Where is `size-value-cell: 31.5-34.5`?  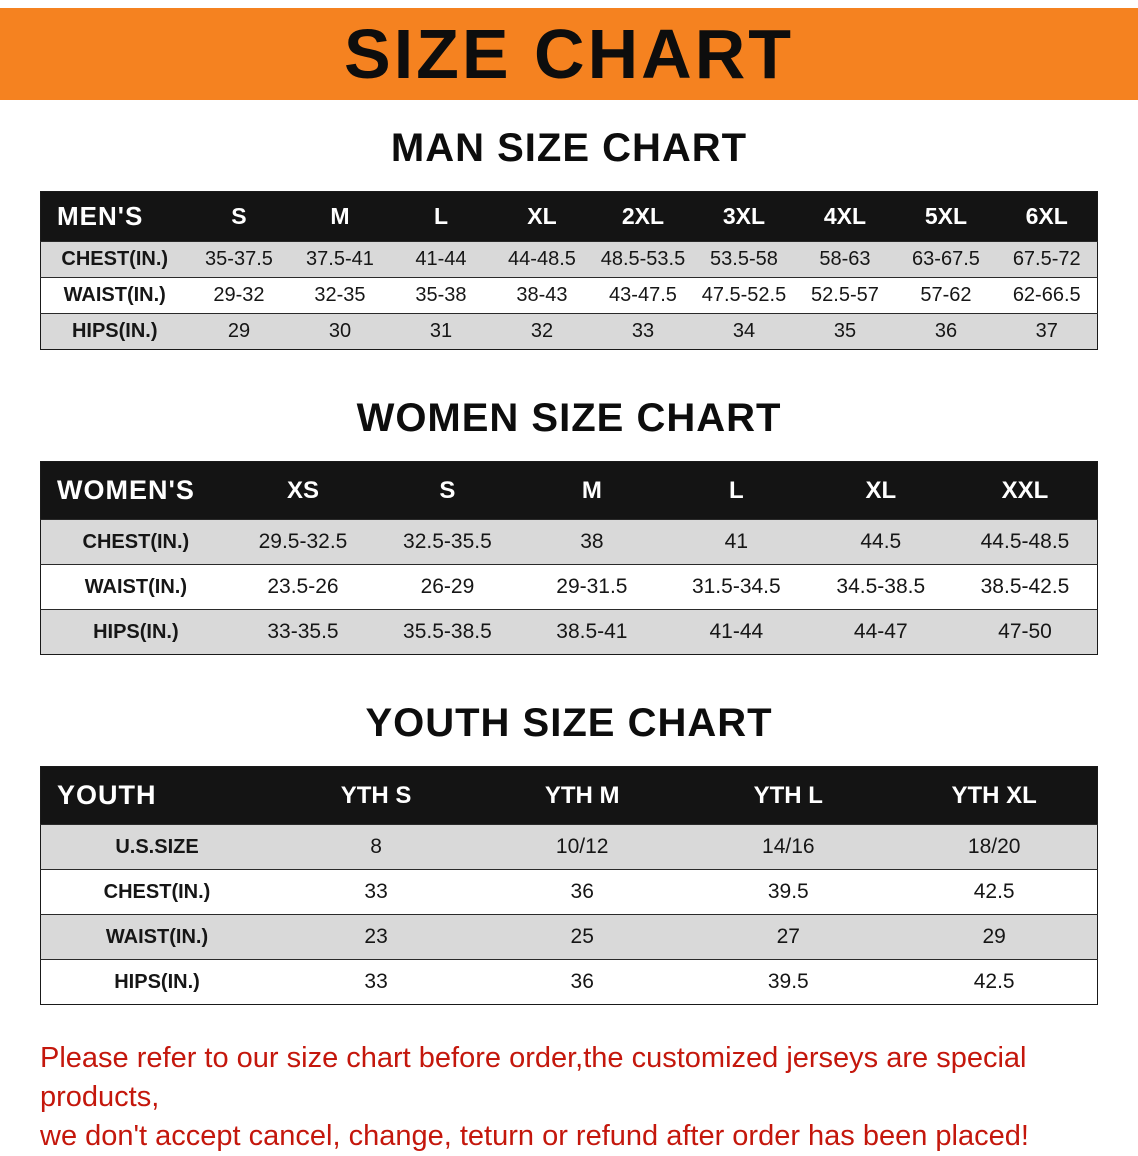 size-value-cell: 31.5-34.5 is located at coordinates (736, 586).